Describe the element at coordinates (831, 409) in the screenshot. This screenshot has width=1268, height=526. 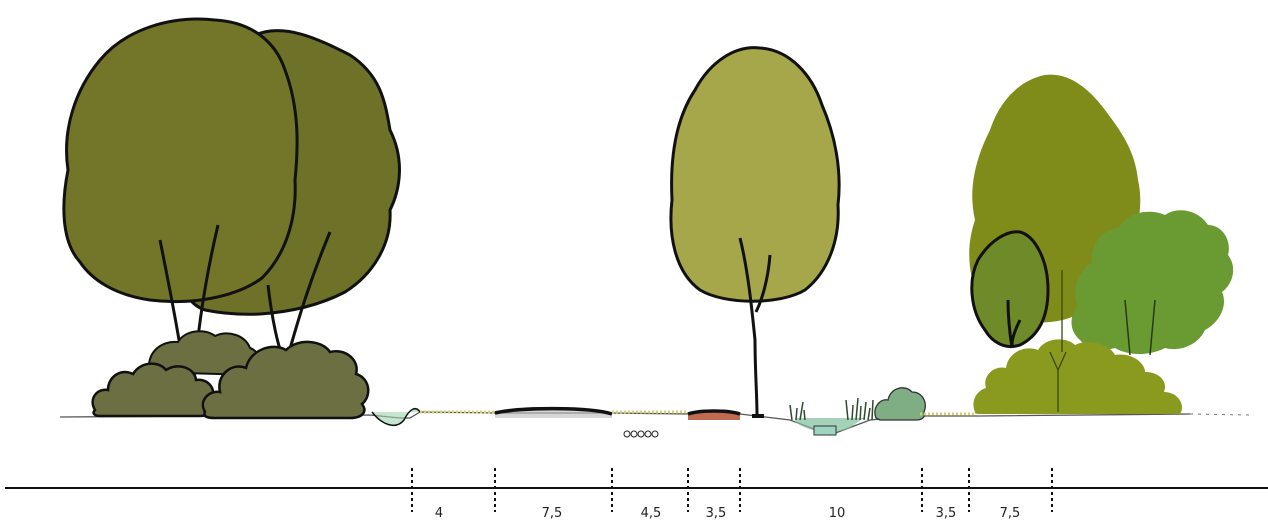
I see `reeds` at that location.